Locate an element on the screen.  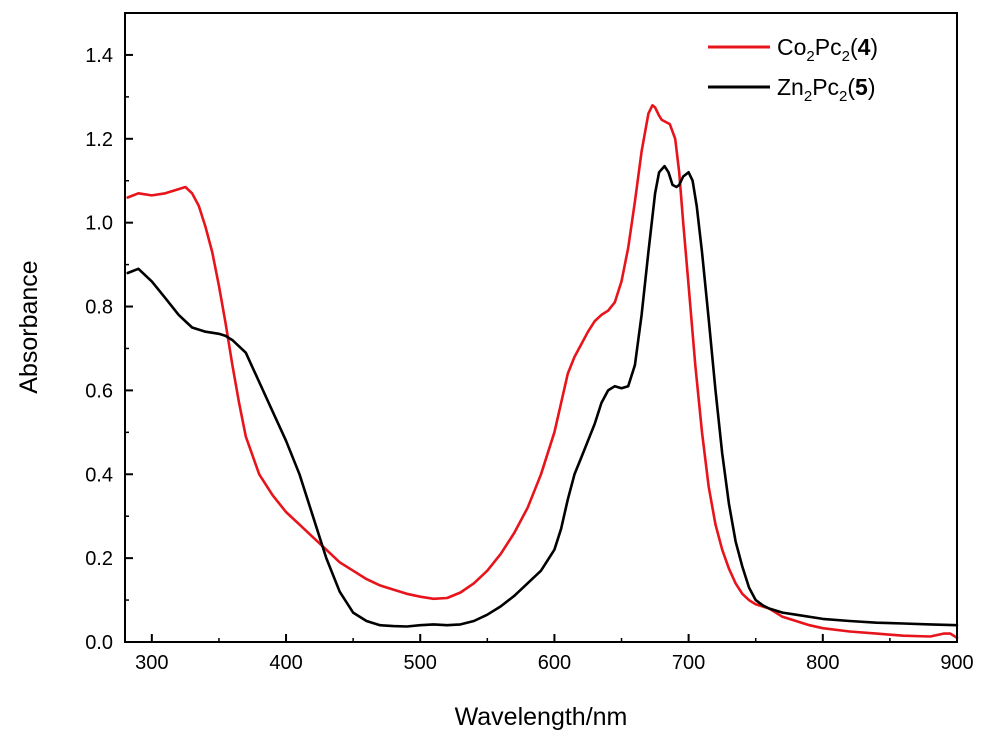
y-tick-label: 0.6 is located at coordinates (99, 391).